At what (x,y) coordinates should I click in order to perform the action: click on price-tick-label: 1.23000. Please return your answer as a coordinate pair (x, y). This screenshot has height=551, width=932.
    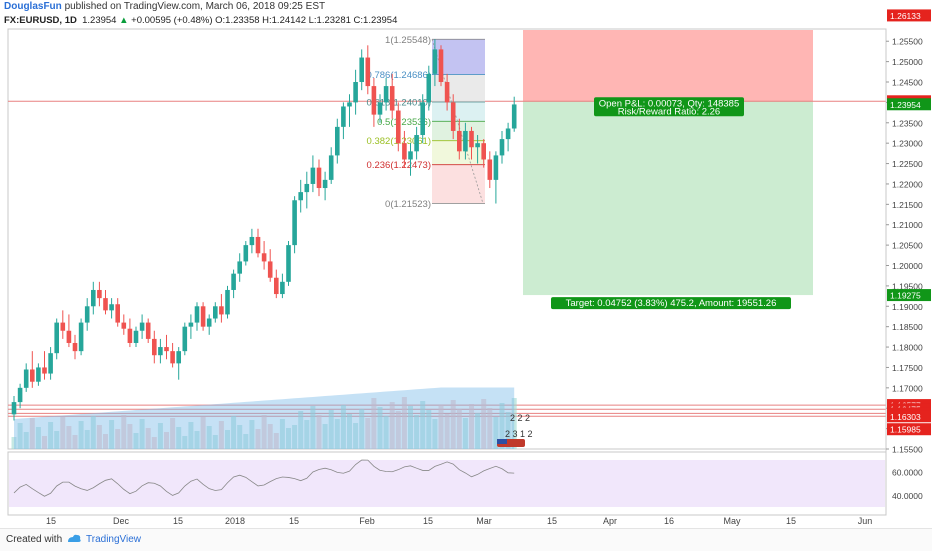
    Looking at the image, I should click on (907, 144).